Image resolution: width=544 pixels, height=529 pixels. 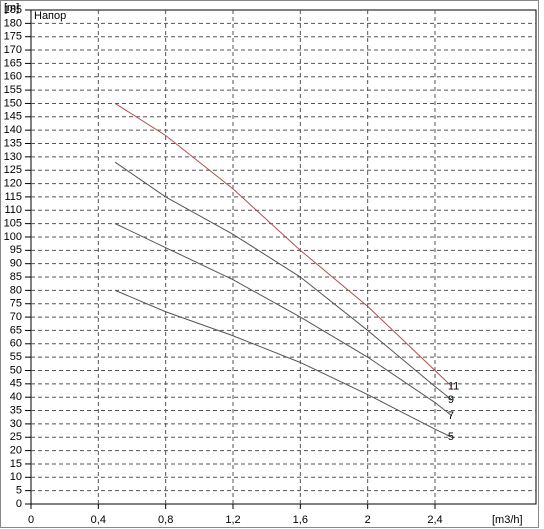 I want to click on y-tick-label: 15, so click(x=16, y=464).